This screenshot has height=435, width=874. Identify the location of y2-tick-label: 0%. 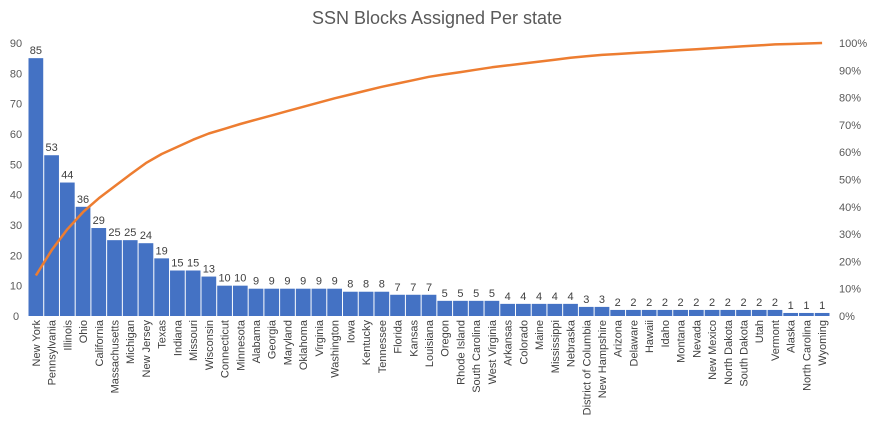
(847, 317).